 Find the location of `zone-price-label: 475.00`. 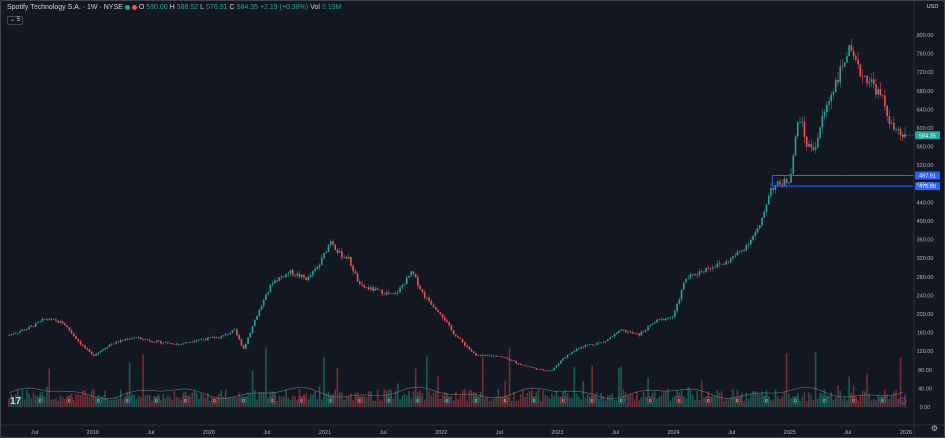

zone-price-label: 475.00 is located at coordinates (927, 187).